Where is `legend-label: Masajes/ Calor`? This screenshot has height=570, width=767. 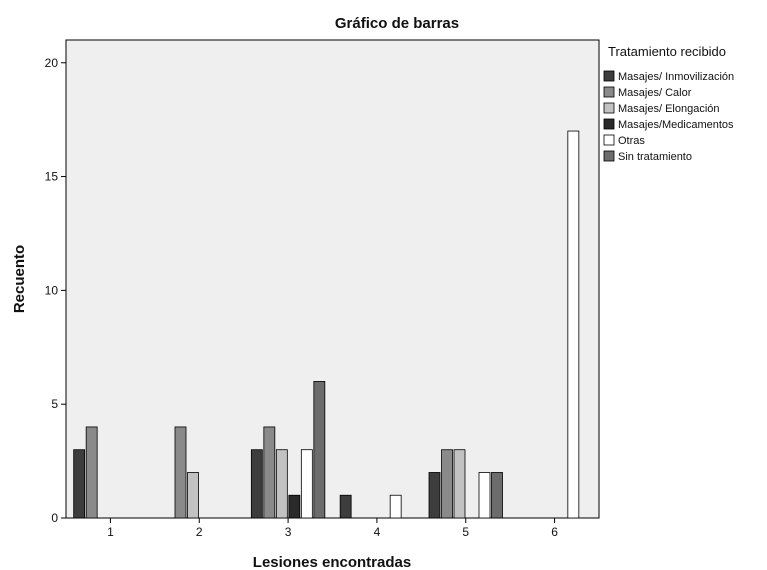 legend-label: Masajes/ Calor is located at coordinates (655, 93).